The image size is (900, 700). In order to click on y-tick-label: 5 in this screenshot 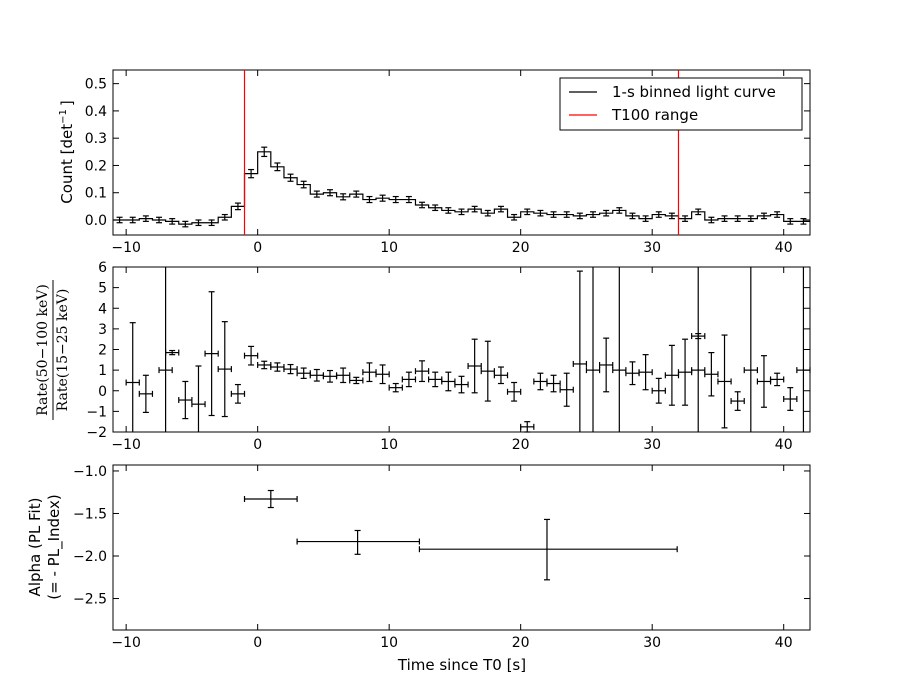, I will do `click(102, 289)`.